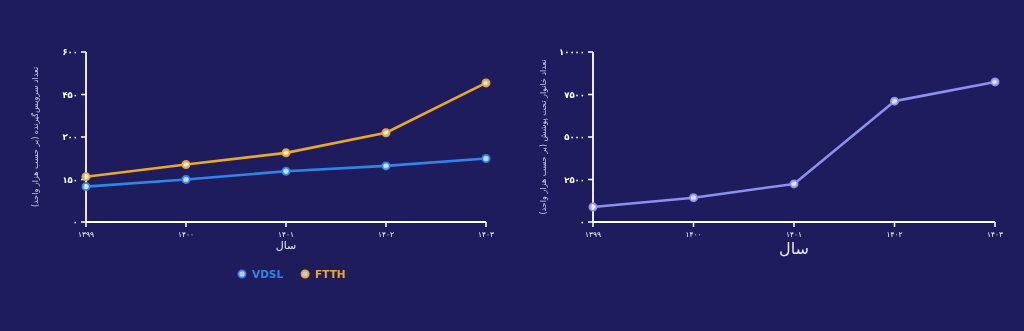 The width and height of the screenshot is (1024, 331). What do you see at coordinates (70, 137) in the screenshot?
I see `y-tick-label: ۳۰۰` at bounding box center [70, 137].